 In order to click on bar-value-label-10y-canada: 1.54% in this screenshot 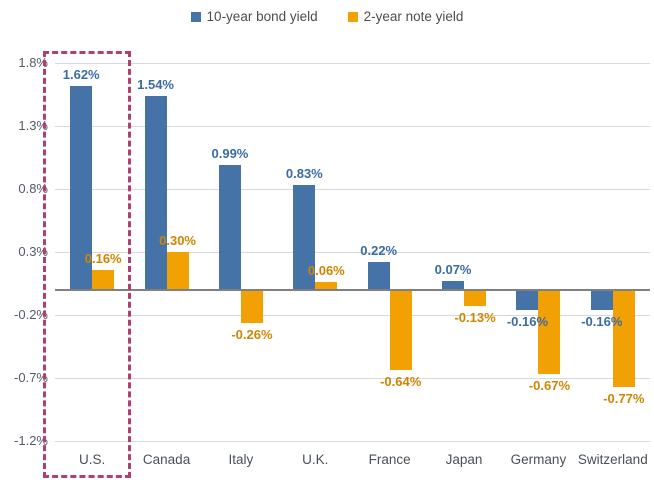, I will do `click(155, 84)`.